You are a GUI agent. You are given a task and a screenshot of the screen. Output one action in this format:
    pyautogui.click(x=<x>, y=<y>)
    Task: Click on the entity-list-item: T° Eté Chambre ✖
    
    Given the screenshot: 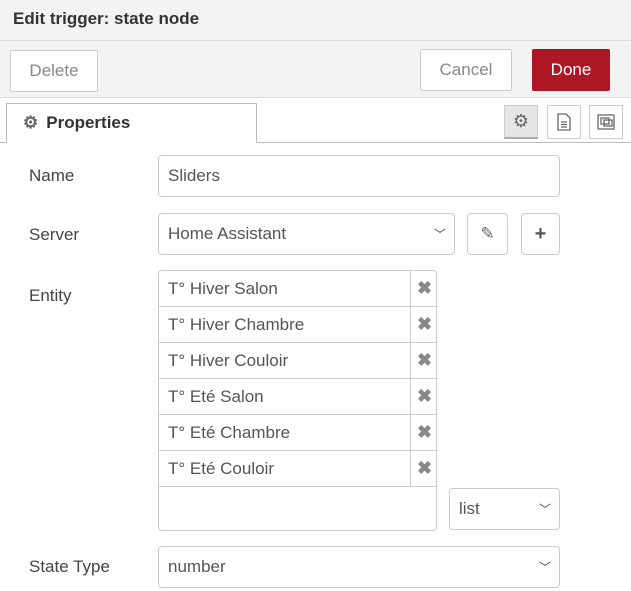 What is the action you would take?
    pyautogui.click(x=298, y=433)
    